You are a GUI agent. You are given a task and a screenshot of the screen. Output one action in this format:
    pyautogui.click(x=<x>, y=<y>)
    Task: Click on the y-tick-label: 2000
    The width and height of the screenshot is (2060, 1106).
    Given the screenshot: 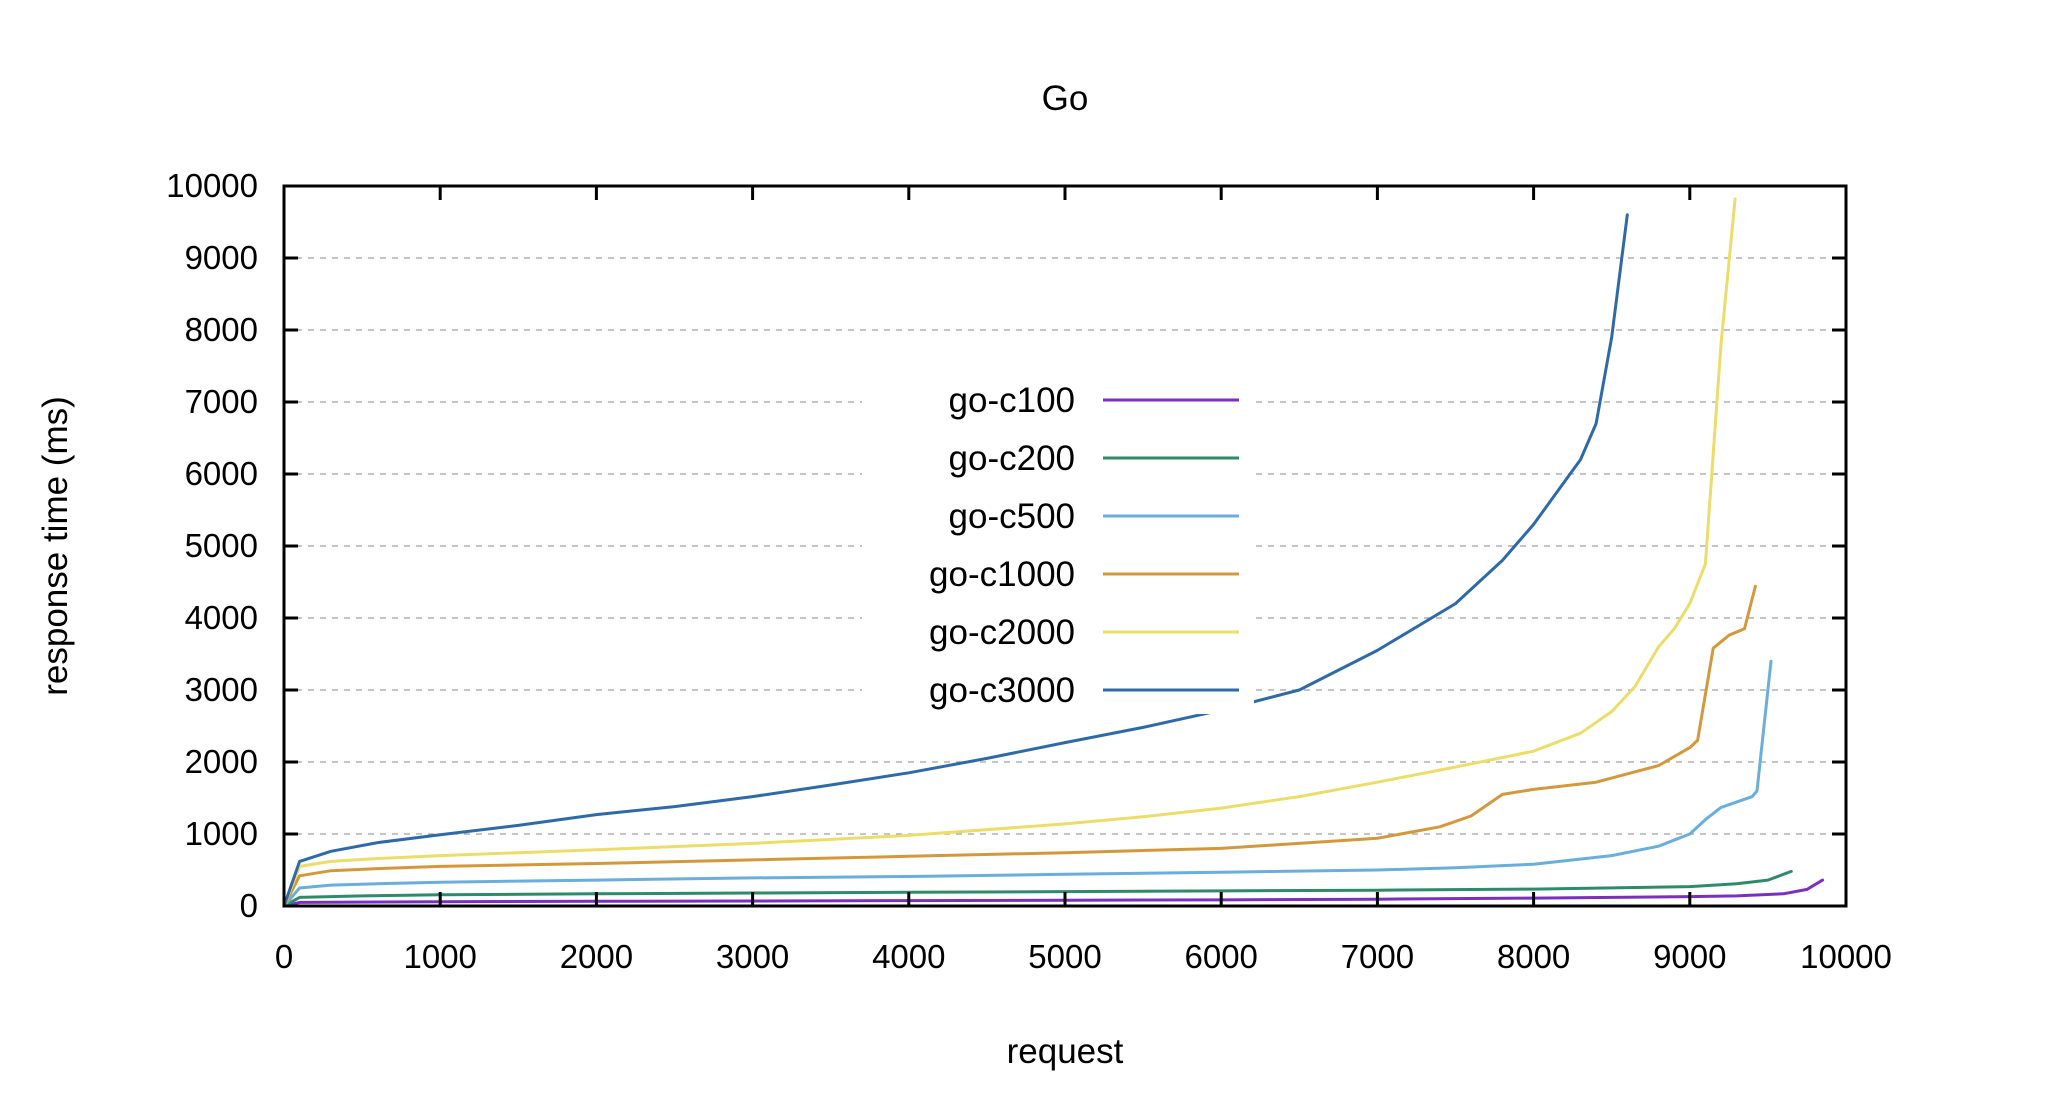 What is the action you would take?
    pyautogui.click(x=221, y=761)
    